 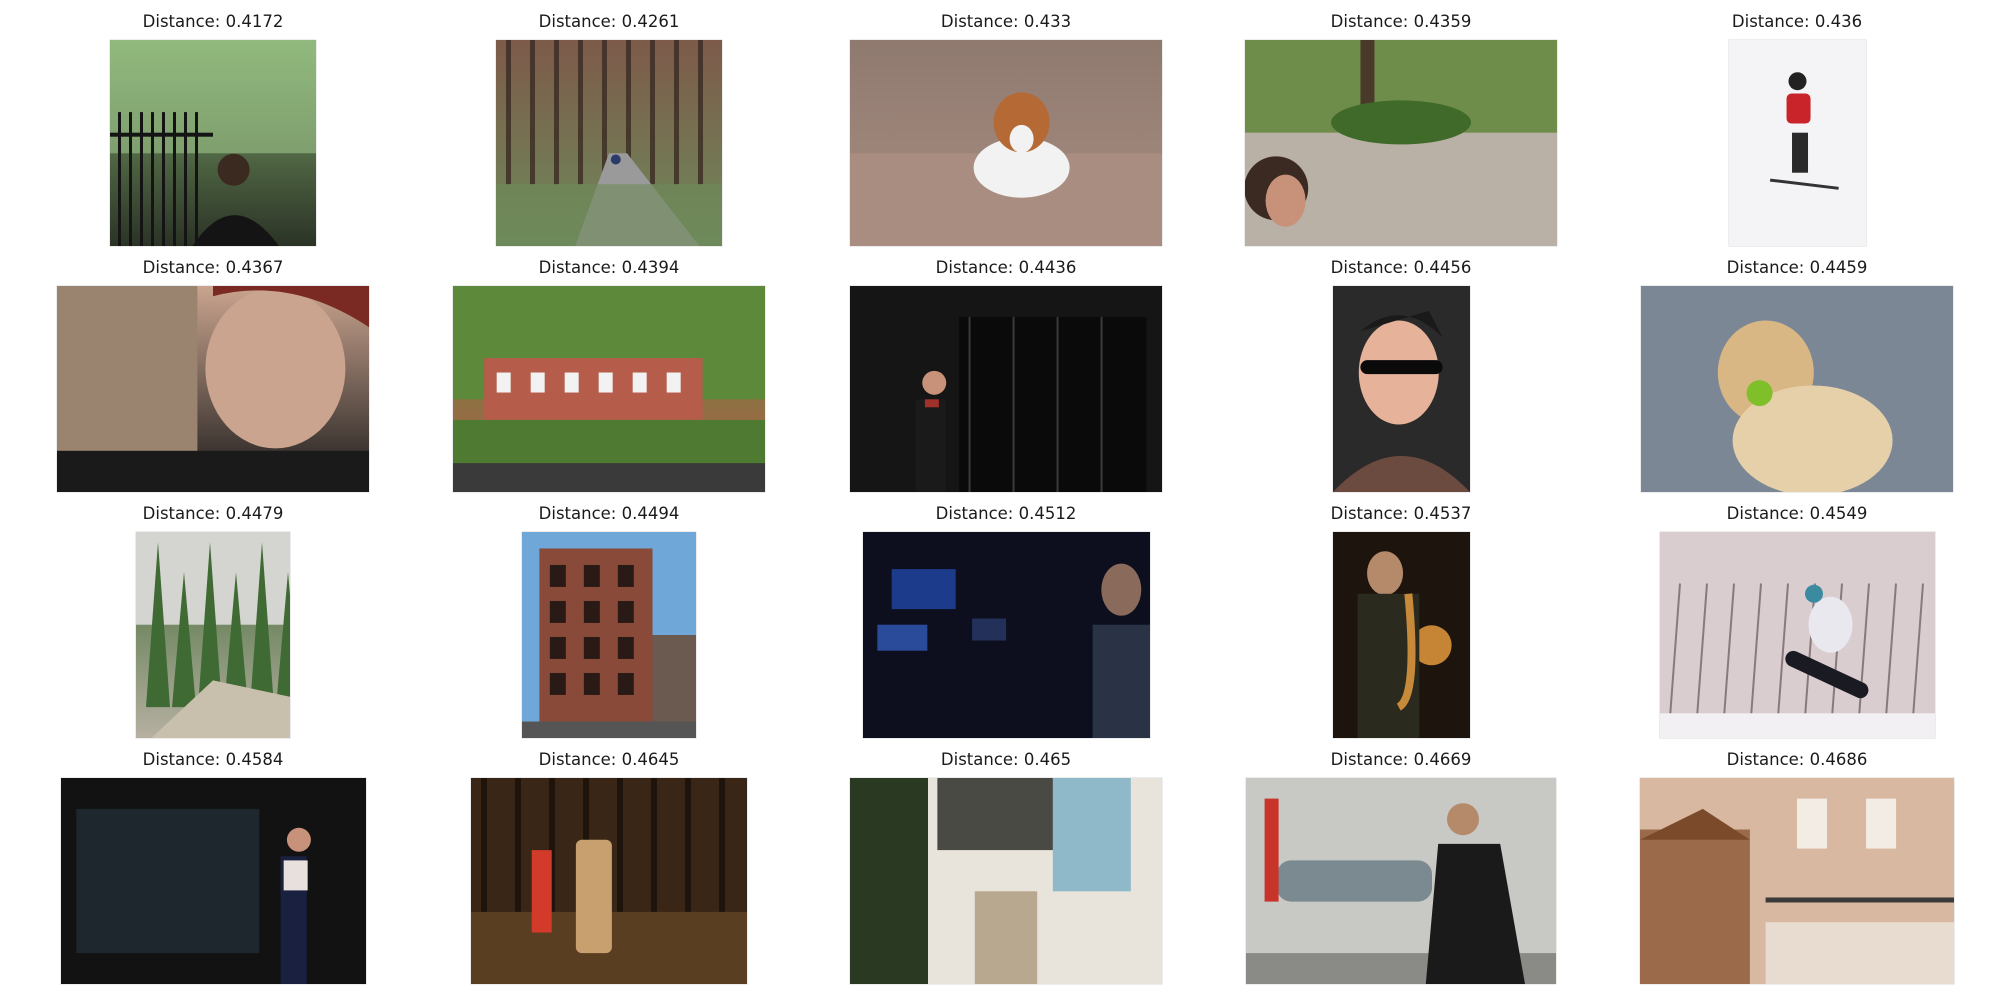 I want to click on result-tile: Distance: 0.4394, so click(x=609, y=375).